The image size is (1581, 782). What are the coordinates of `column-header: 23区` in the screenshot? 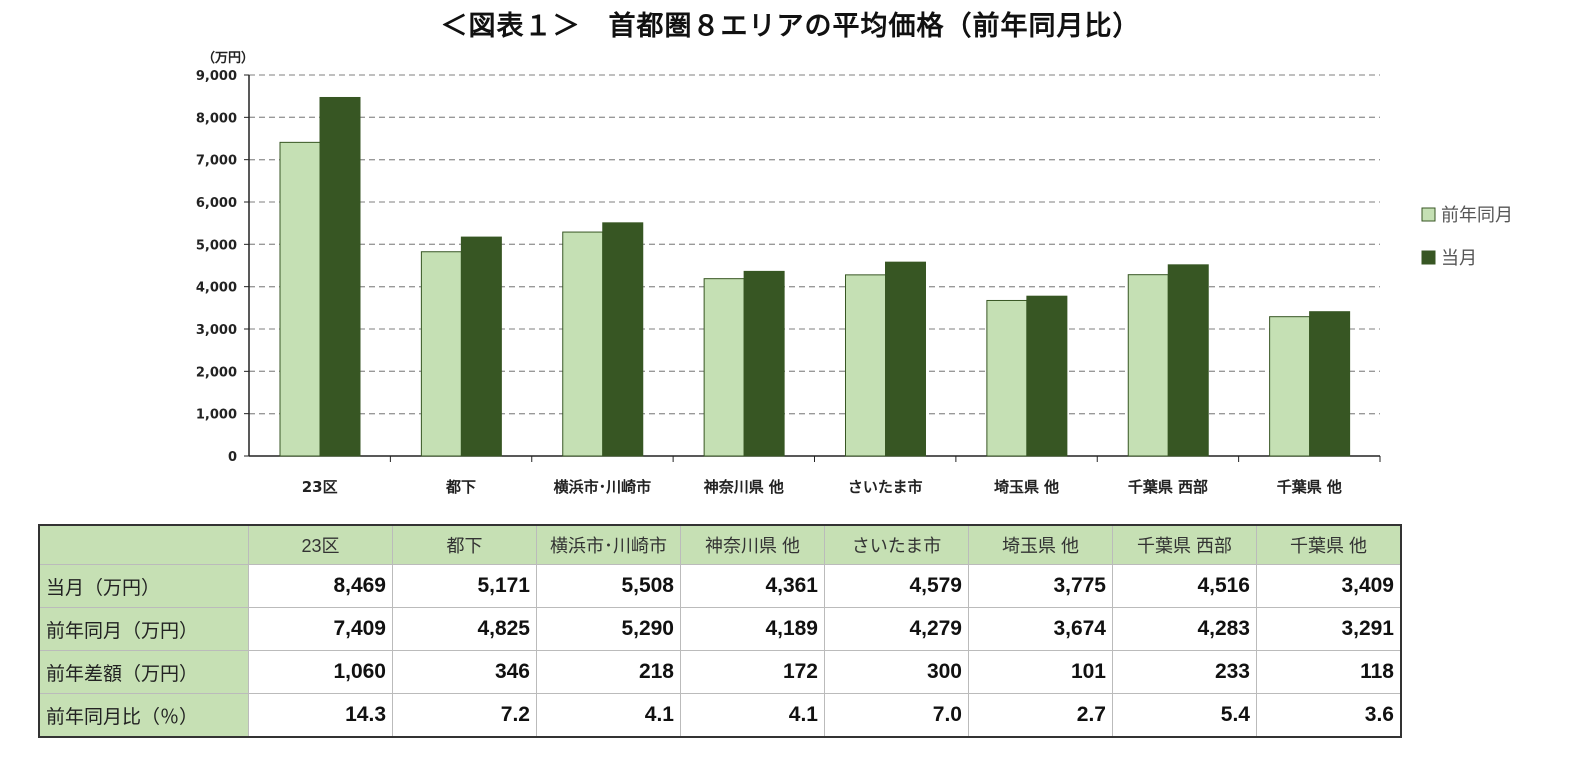 It's located at (320, 544).